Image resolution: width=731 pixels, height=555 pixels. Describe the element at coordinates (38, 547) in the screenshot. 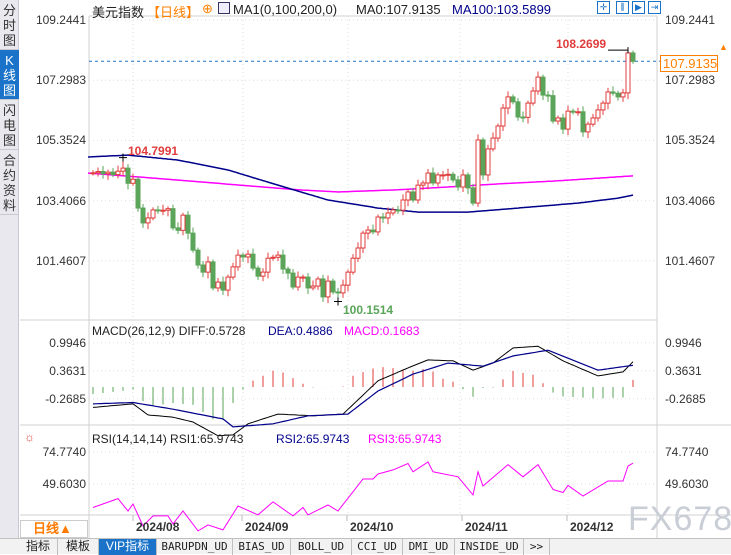

I see `indicator-tab: 指标` at that location.